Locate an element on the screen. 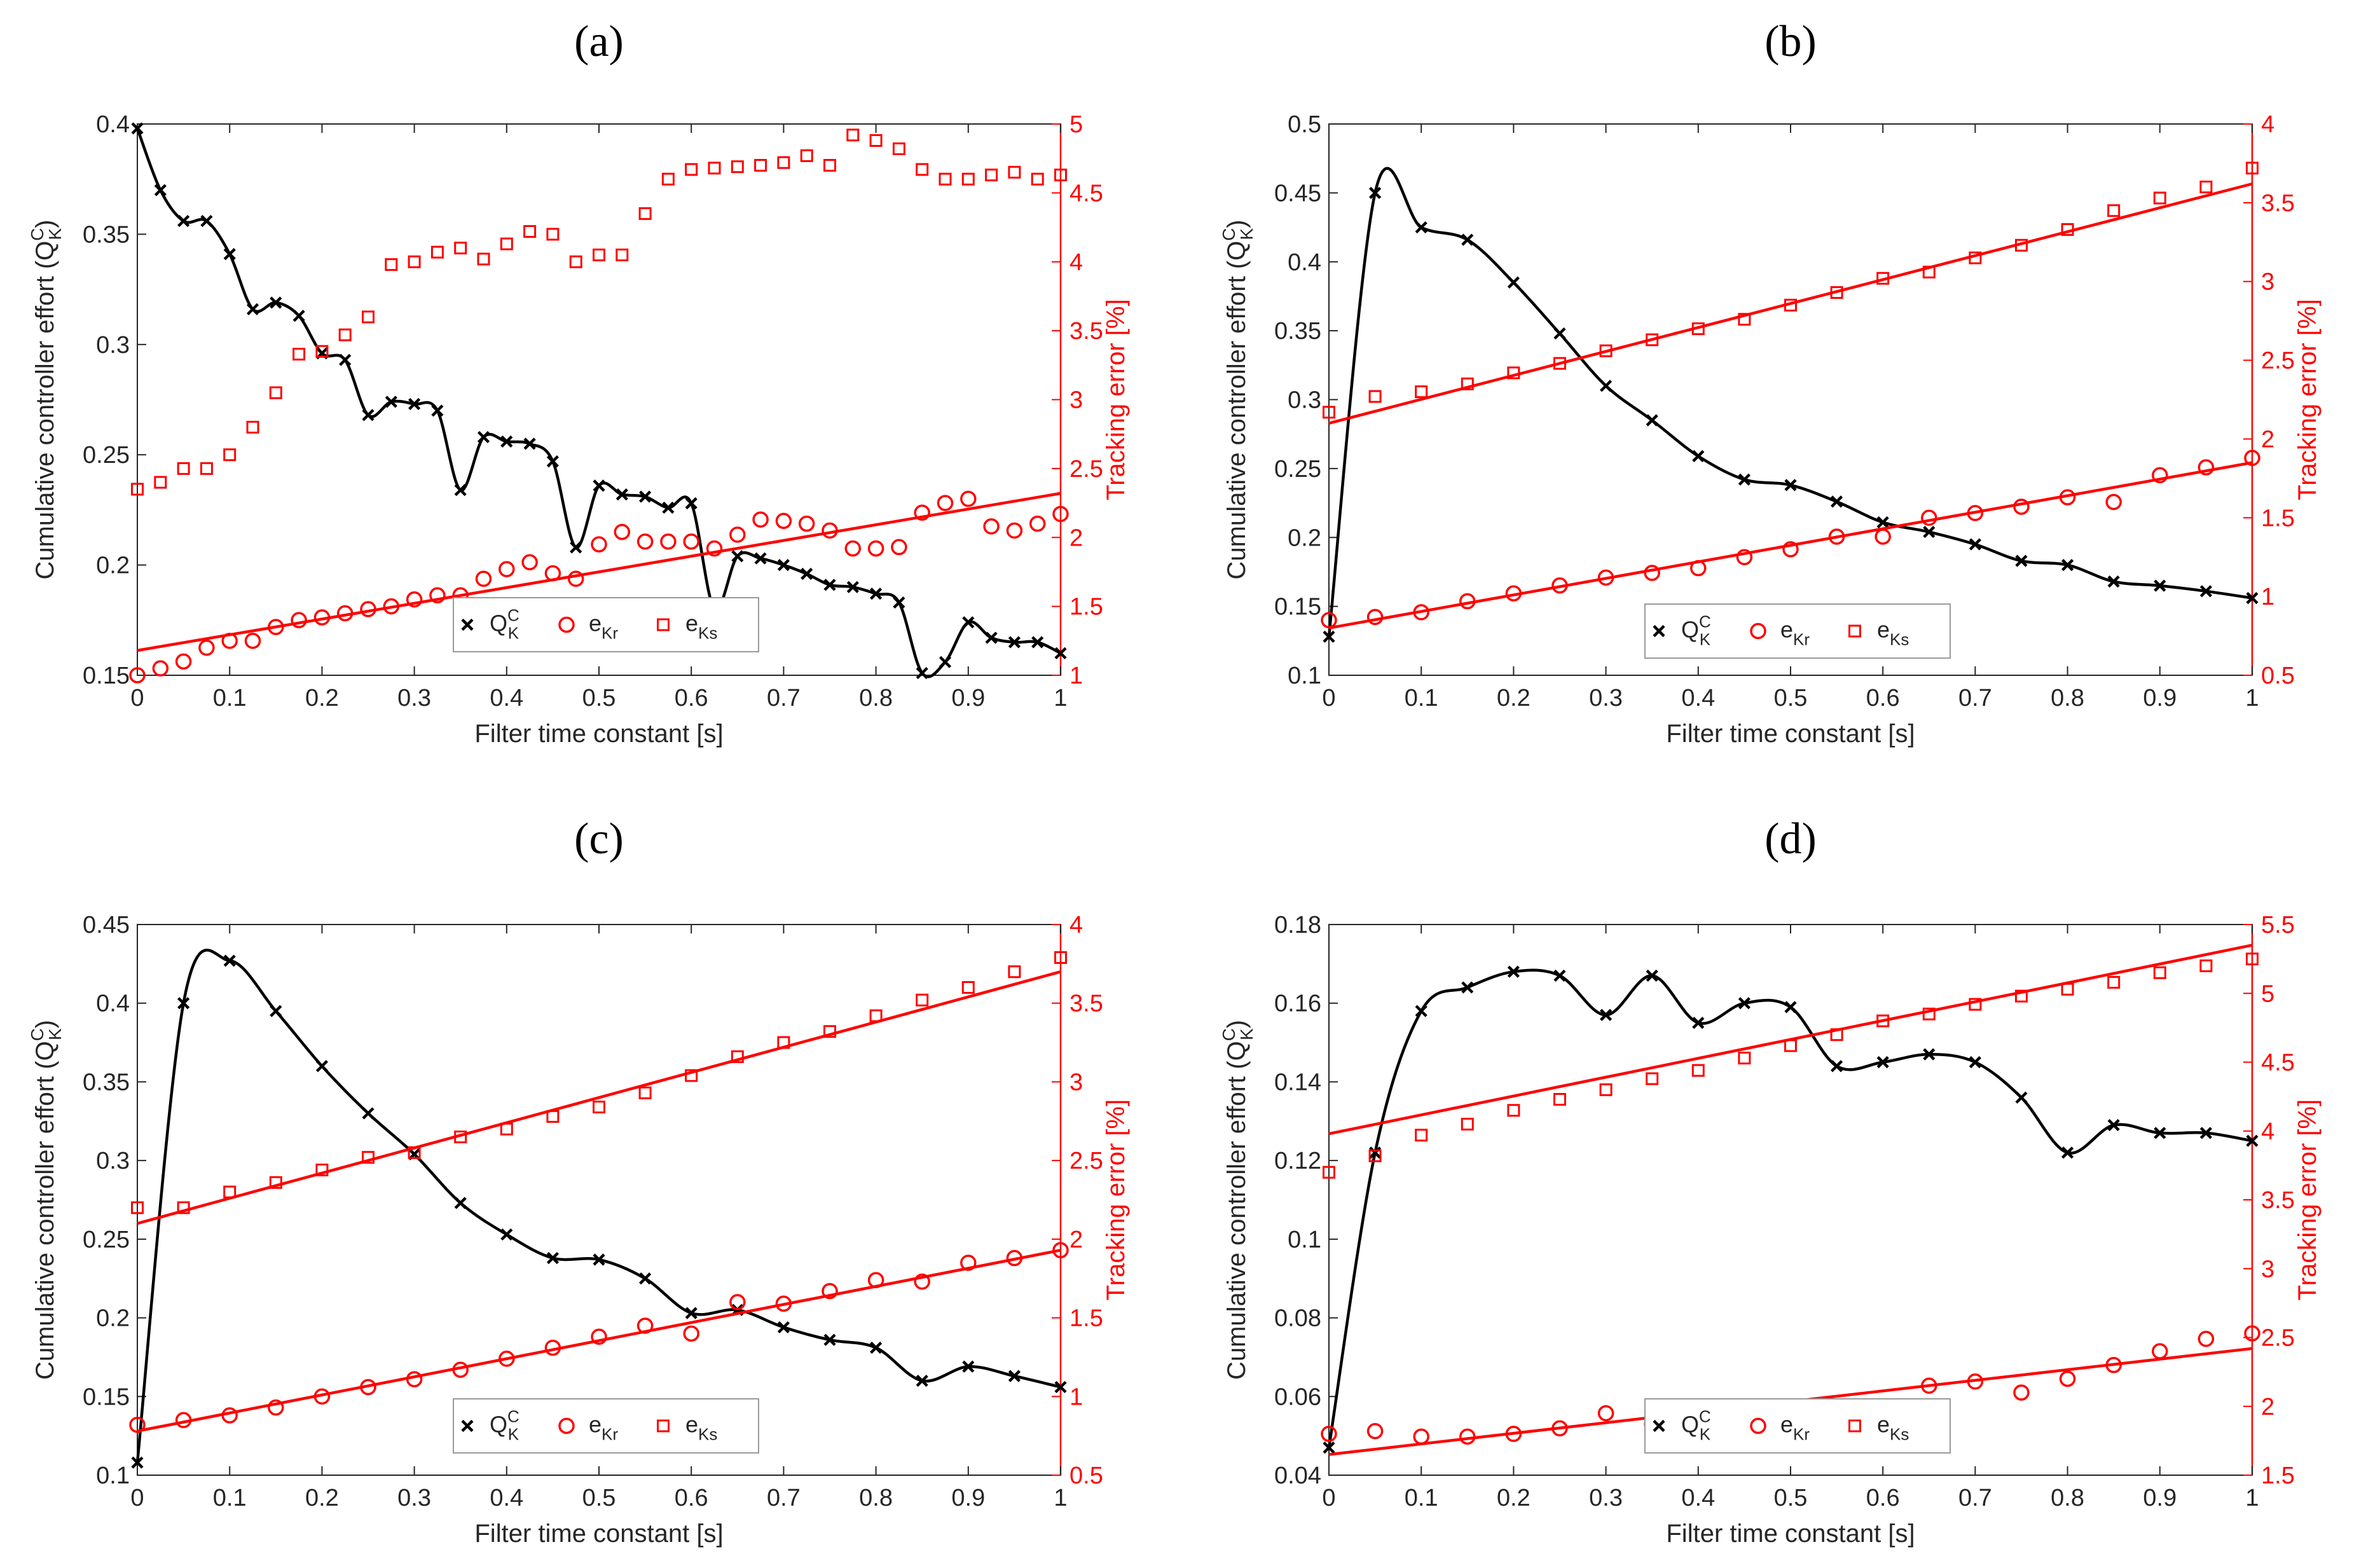 The height and width of the screenshot is (1568, 2366). legend-box is located at coordinates (606, 1426).